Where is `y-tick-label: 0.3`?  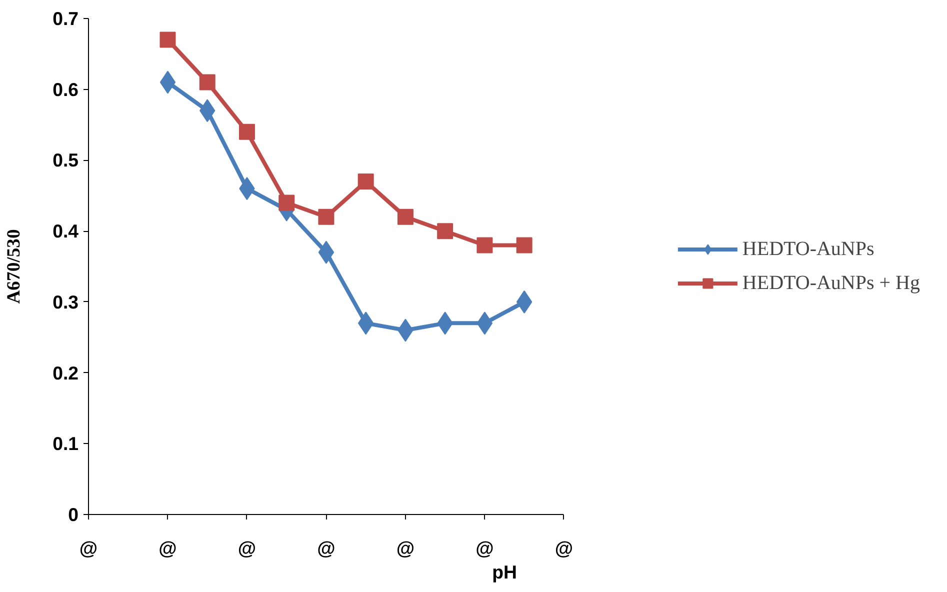
y-tick-label: 0.3 is located at coordinates (65, 301).